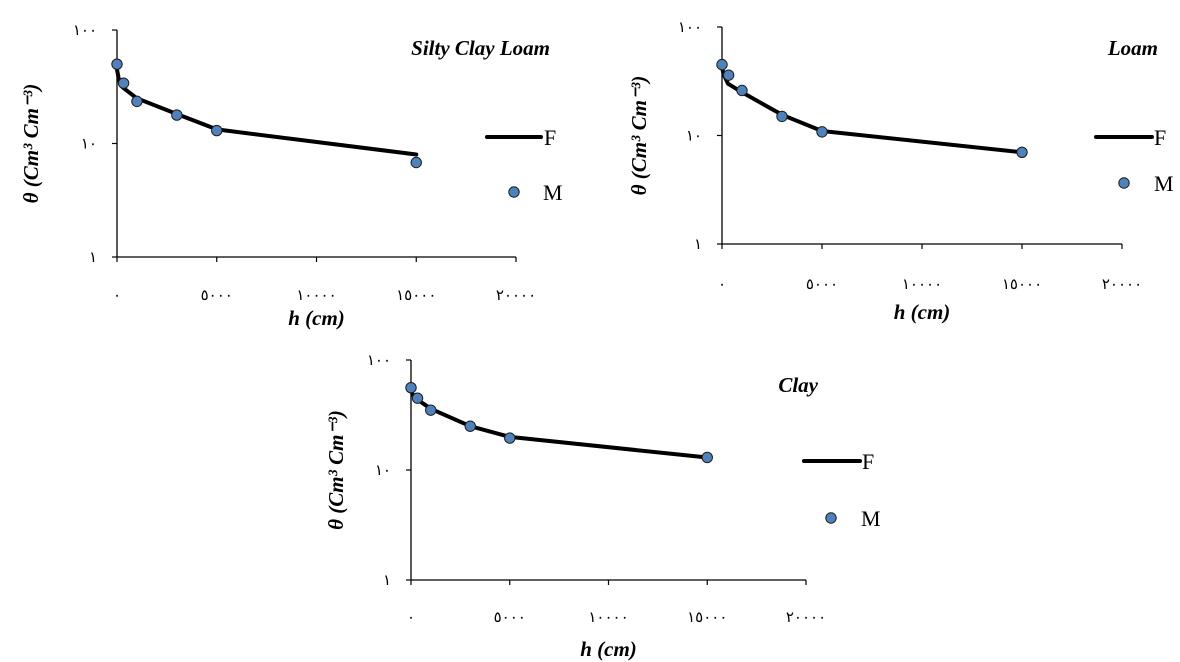 This screenshot has height=662, width=1180. I want to click on panel-title: Loam, so click(1132, 48).